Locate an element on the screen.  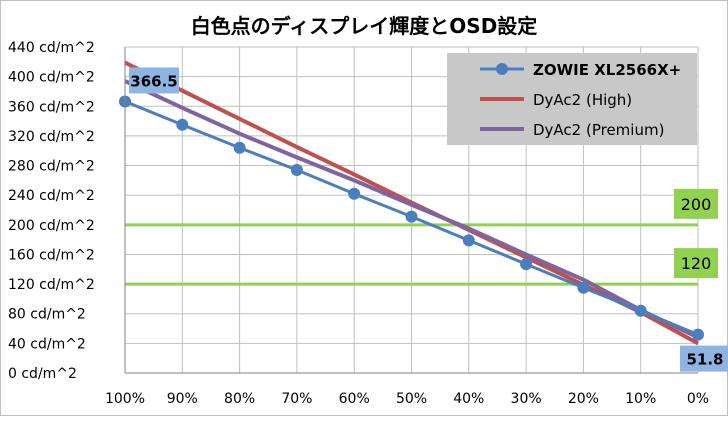
y-tick-label: 440 cd/m^2 is located at coordinates (51, 48).